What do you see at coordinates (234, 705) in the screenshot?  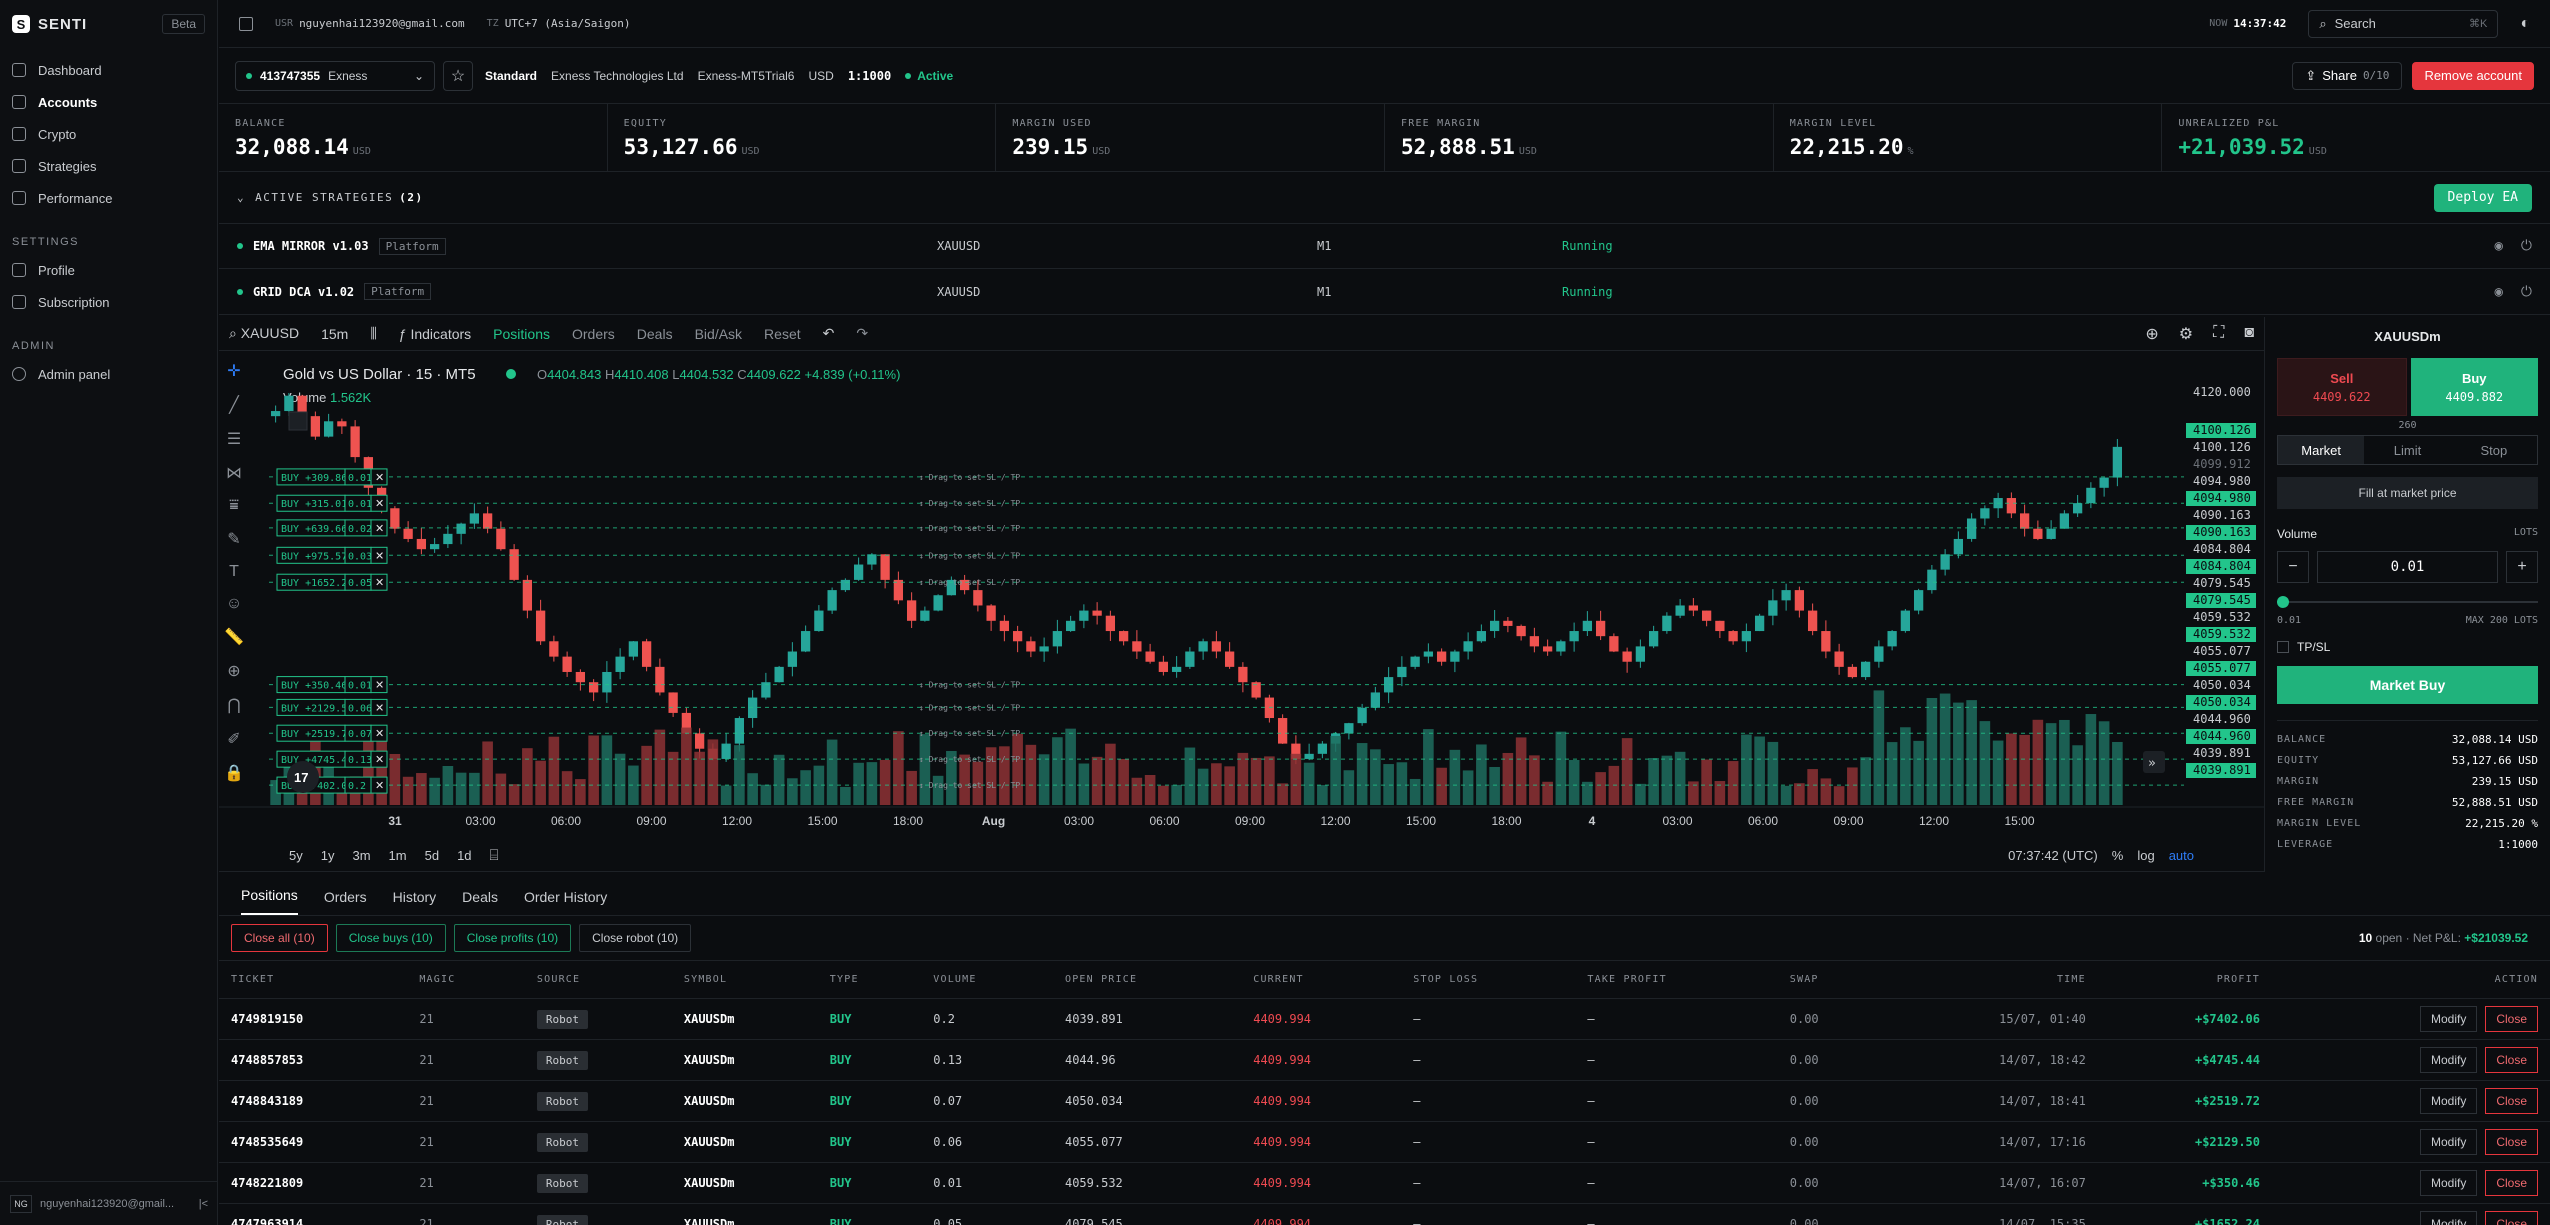 I see `magnet-icon: ⋂` at bounding box center [234, 705].